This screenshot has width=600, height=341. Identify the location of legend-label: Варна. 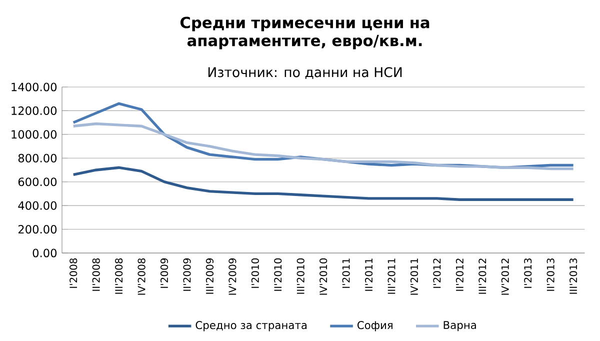
(460, 326).